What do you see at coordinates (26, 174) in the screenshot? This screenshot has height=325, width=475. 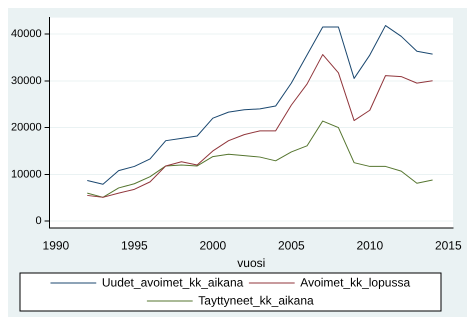 I see `y-tick-label: 10000` at bounding box center [26, 174].